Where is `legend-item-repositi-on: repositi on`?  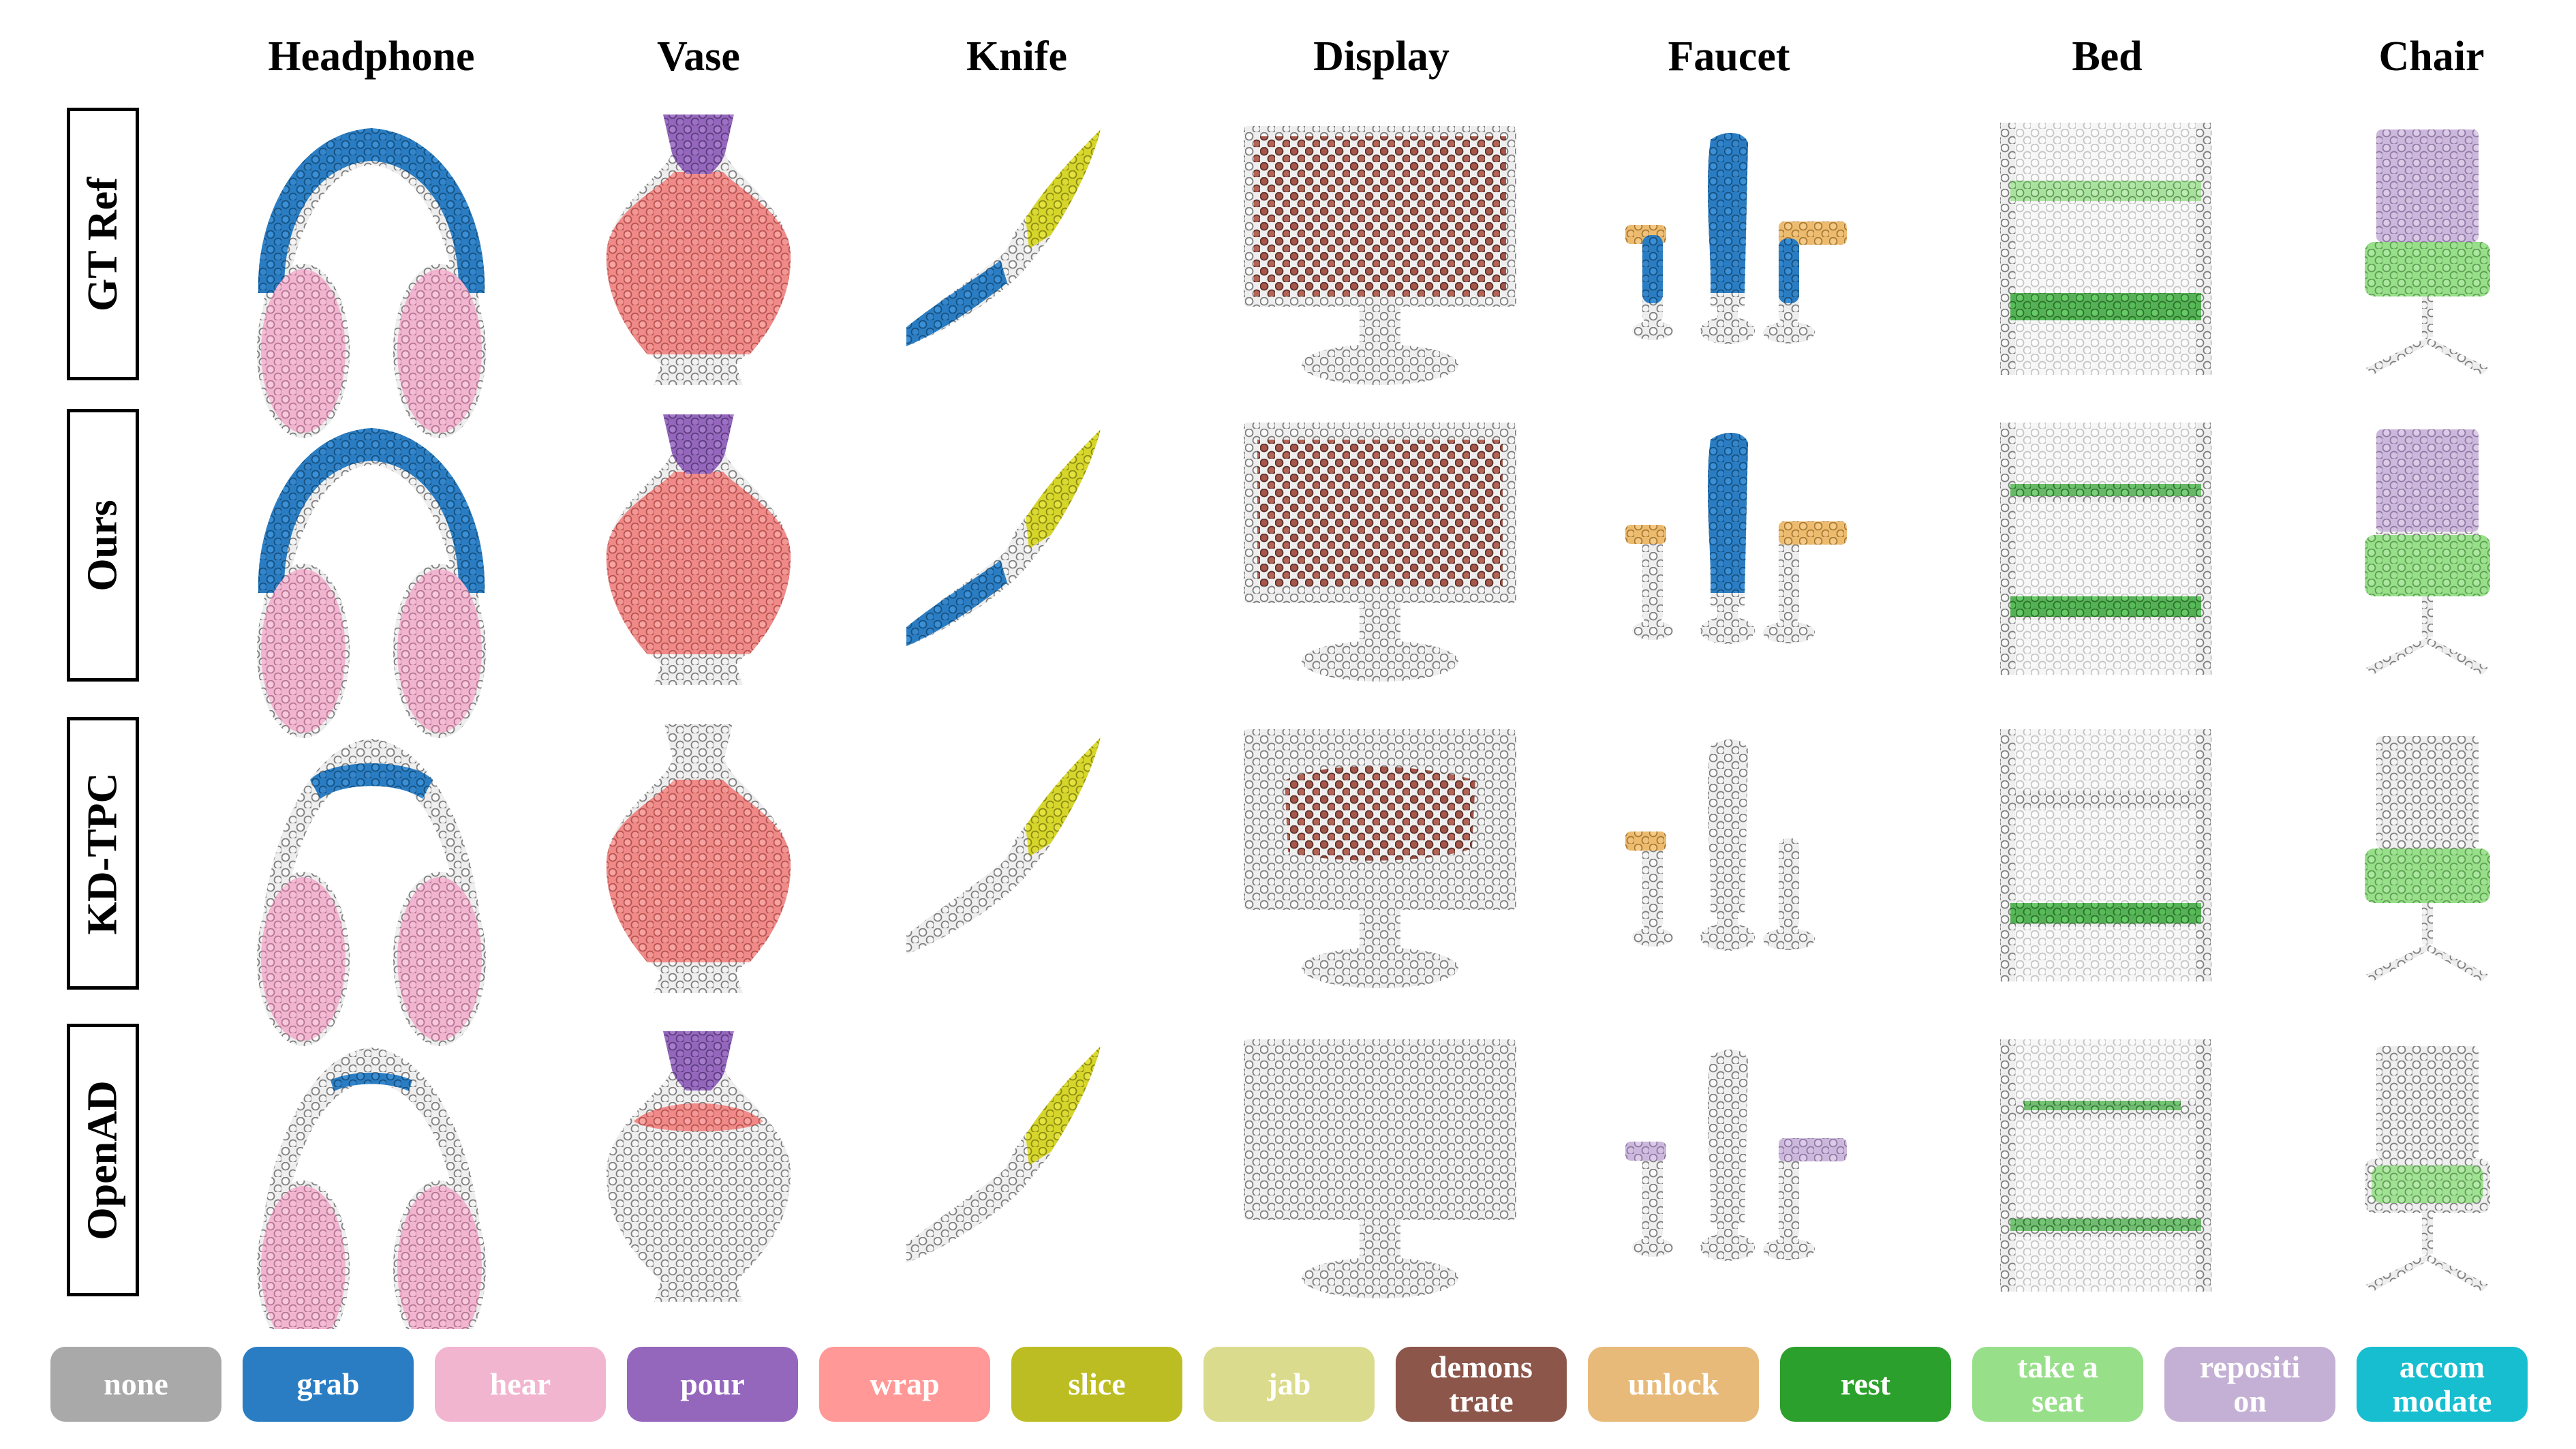 legend-item-repositi-on: repositi on is located at coordinates (2249, 1384).